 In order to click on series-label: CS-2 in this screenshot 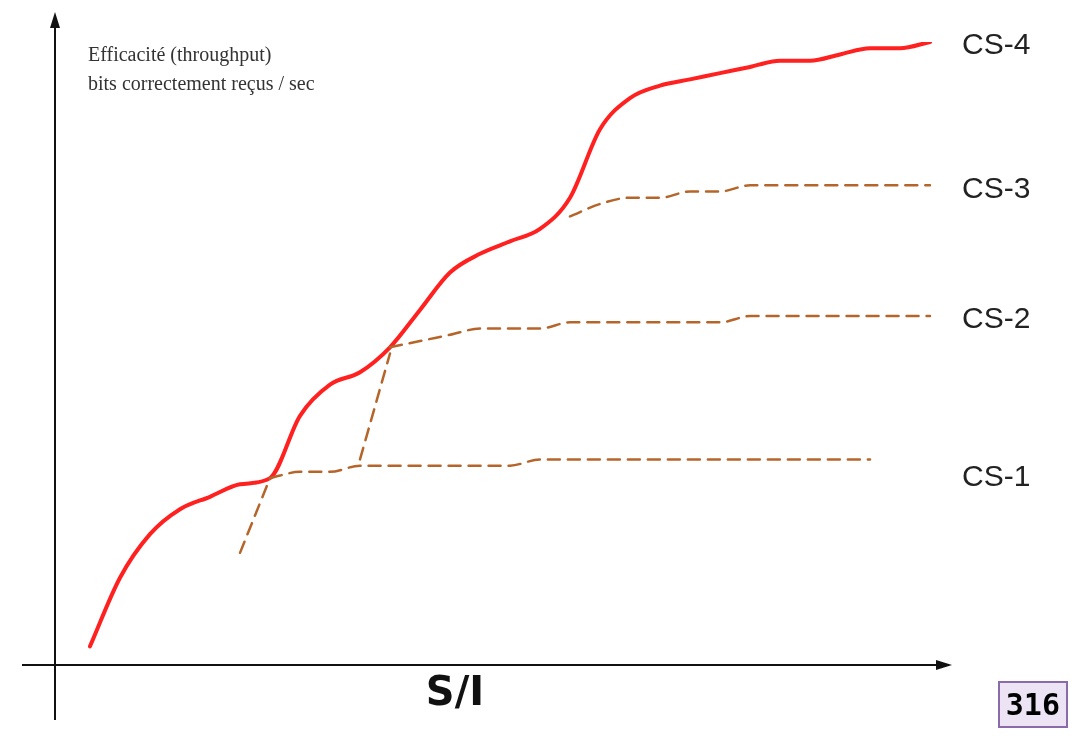, I will do `click(996, 318)`.